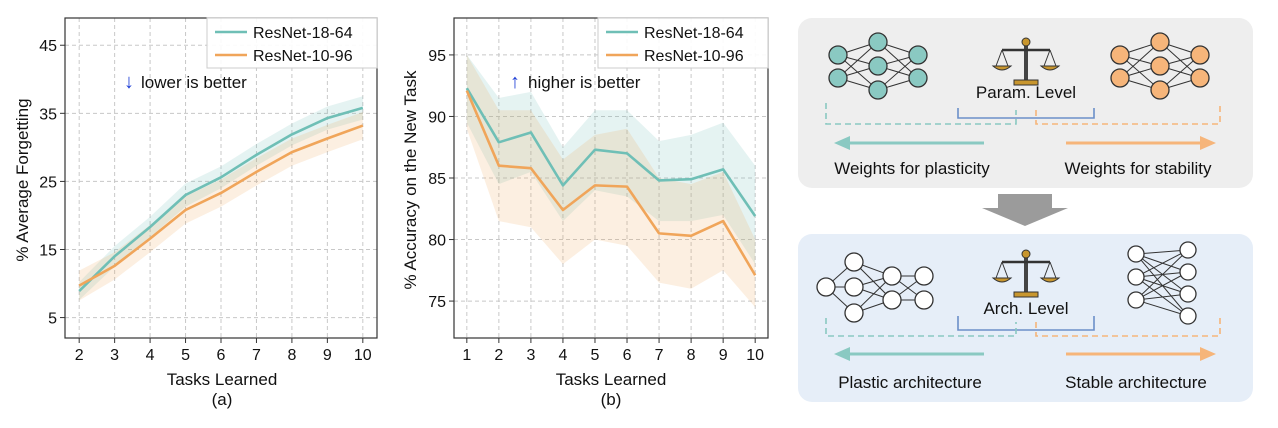 The image size is (1278, 428). What do you see at coordinates (1025, 308) in the screenshot?
I see `arch-level-label: Arch. Level` at bounding box center [1025, 308].